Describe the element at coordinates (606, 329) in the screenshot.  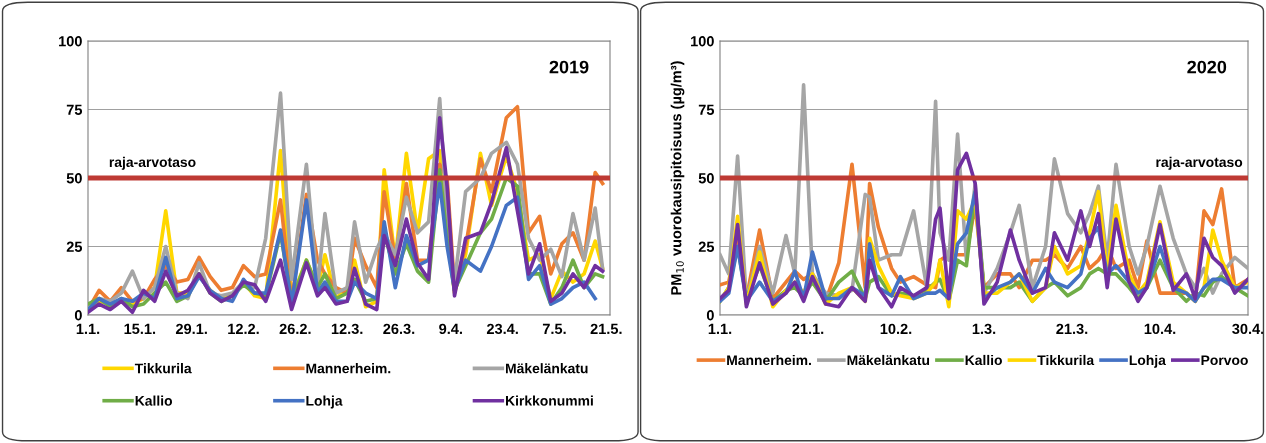
I see `x-tick-label: 21.5.` at that location.